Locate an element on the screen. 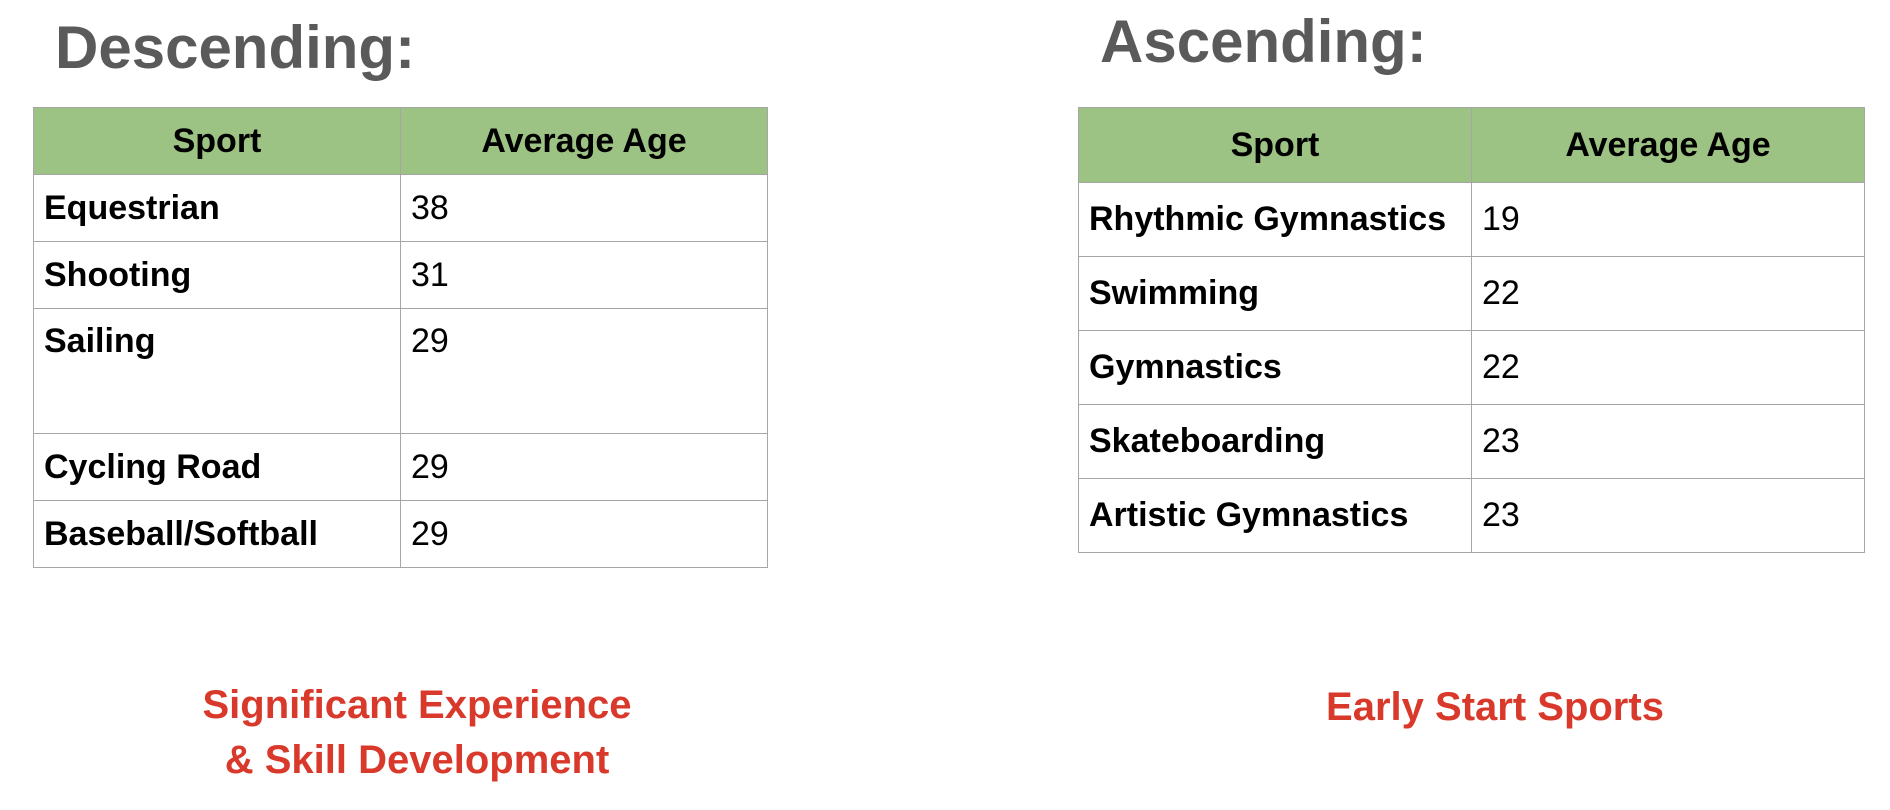 Image resolution: width=1890 pixels, height=810 pixels. average-age-cell: 31 is located at coordinates (584, 275).